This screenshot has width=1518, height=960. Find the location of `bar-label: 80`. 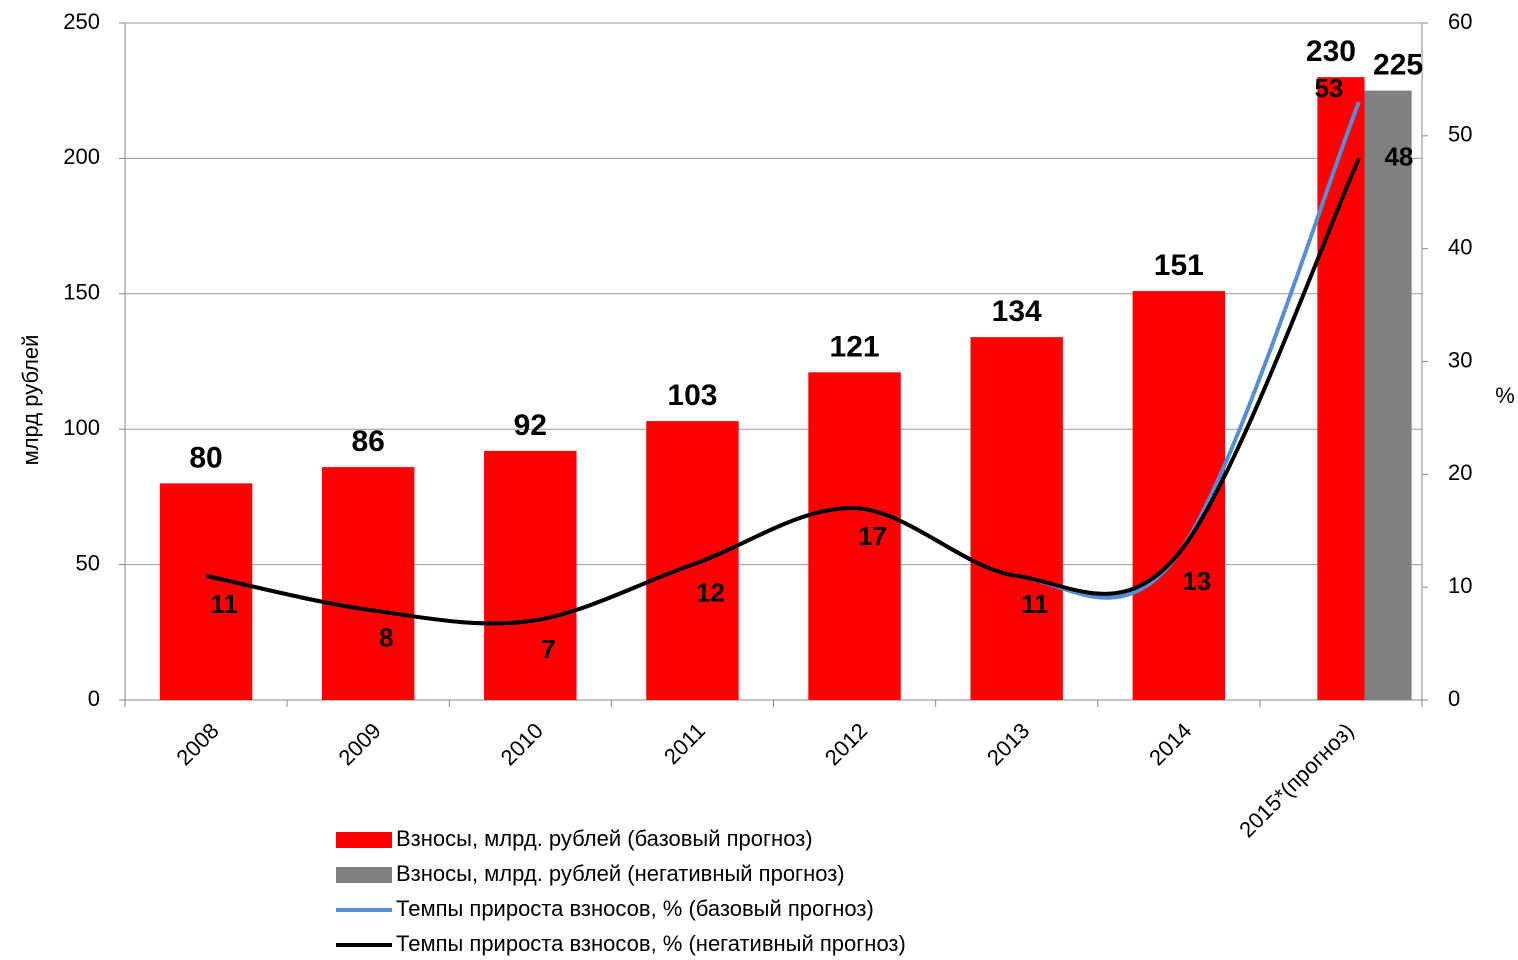

bar-label: 80 is located at coordinates (205, 457).